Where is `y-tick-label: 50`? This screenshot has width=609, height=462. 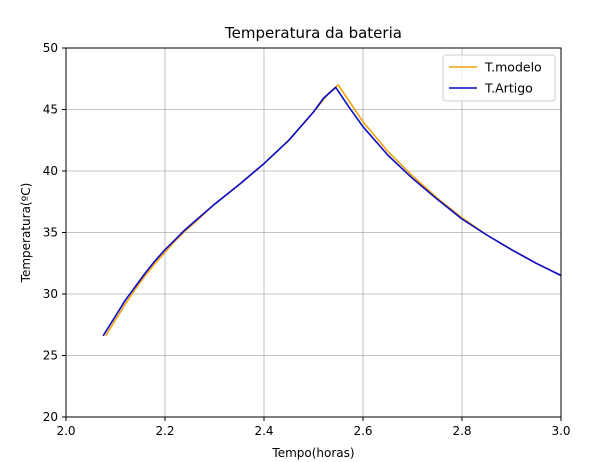
y-tick-label: 50 is located at coordinates (50, 48).